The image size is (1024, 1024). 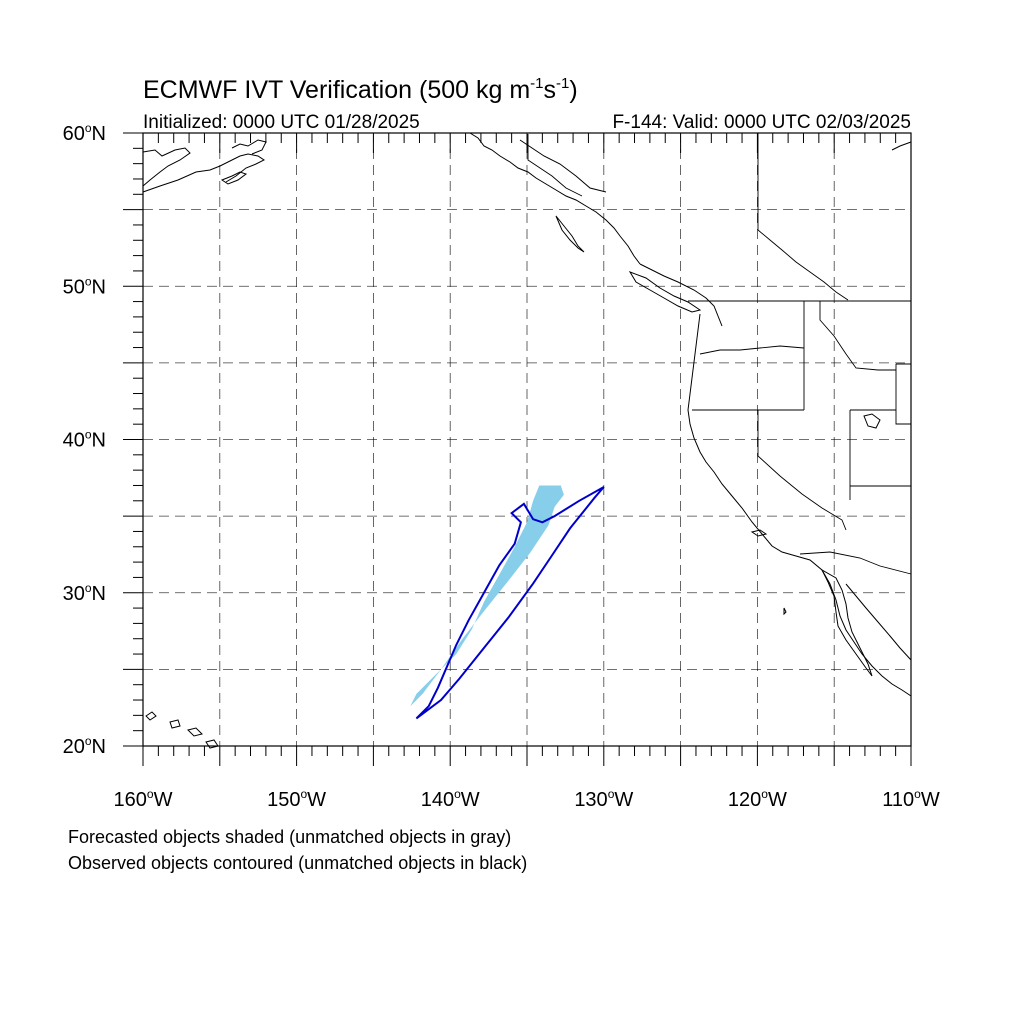 I want to click on hawaii-kauai, so click(x=151, y=716).